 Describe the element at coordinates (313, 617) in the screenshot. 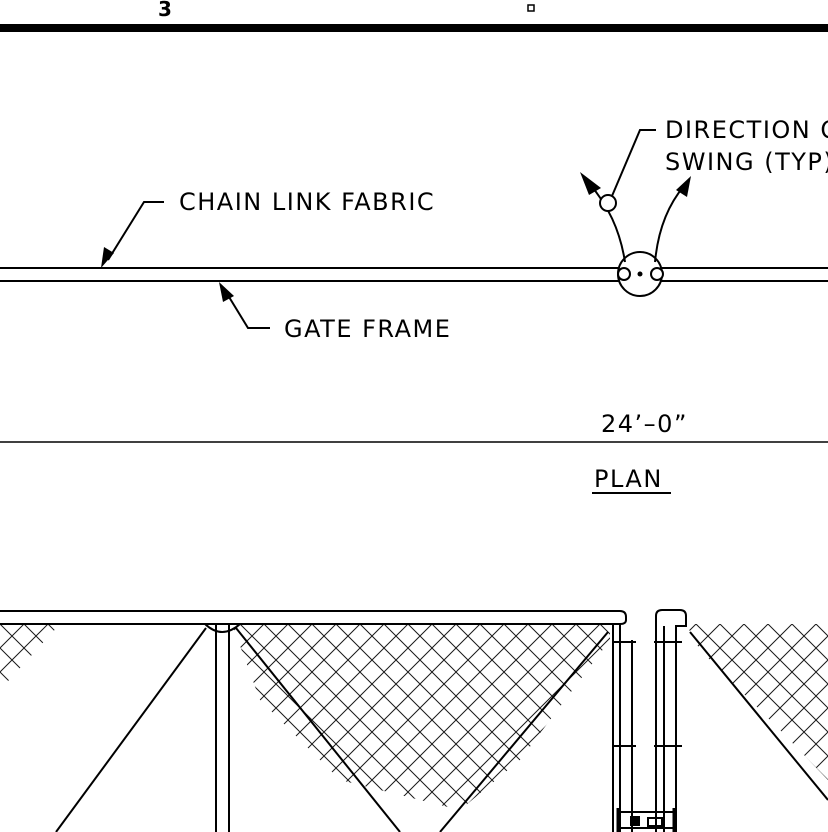

I see `gate-top-rail` at that location.